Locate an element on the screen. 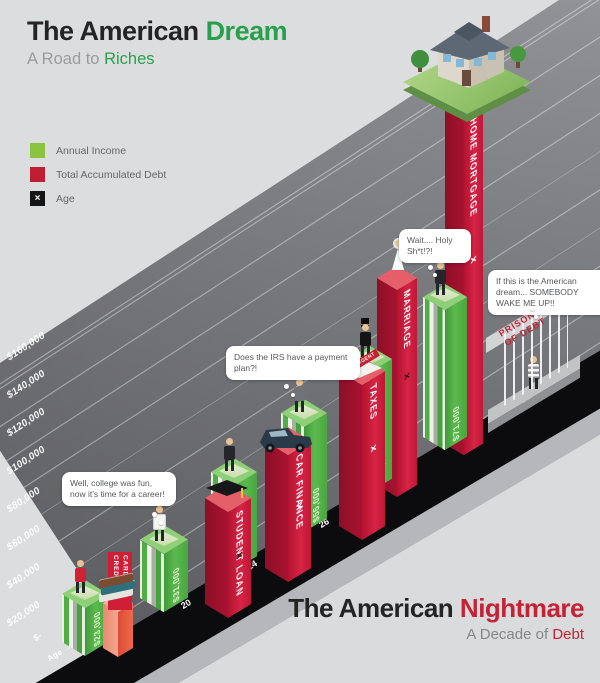 Image resolution: width=600 pixels, height=683 pixels. truck-icon is located at coordinates (286, 440).